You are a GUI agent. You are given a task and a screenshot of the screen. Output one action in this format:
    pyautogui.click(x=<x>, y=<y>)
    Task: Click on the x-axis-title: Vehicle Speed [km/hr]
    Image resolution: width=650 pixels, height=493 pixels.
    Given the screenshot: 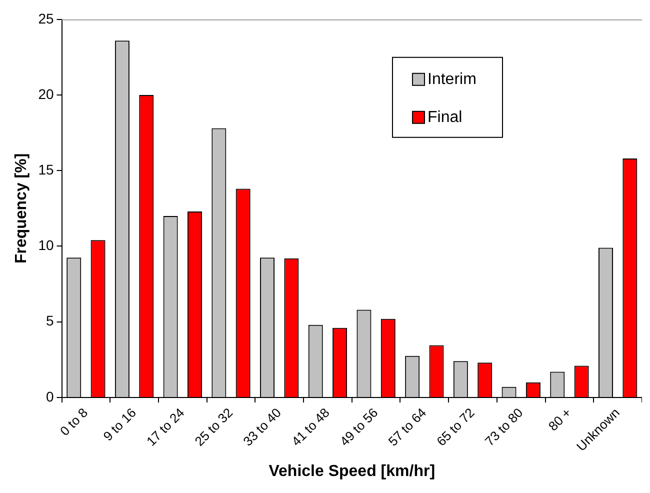 What is the action you would take?
    pyautogui.click(x=352, y=471)
    